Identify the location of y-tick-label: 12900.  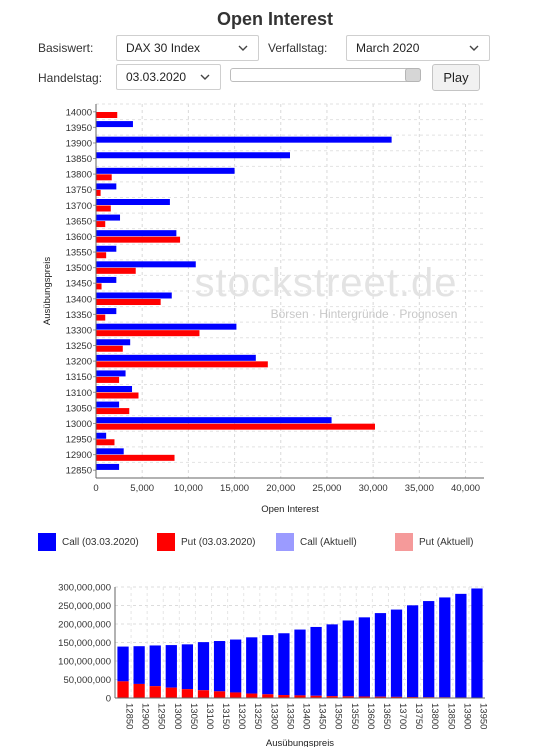
(79, 455).